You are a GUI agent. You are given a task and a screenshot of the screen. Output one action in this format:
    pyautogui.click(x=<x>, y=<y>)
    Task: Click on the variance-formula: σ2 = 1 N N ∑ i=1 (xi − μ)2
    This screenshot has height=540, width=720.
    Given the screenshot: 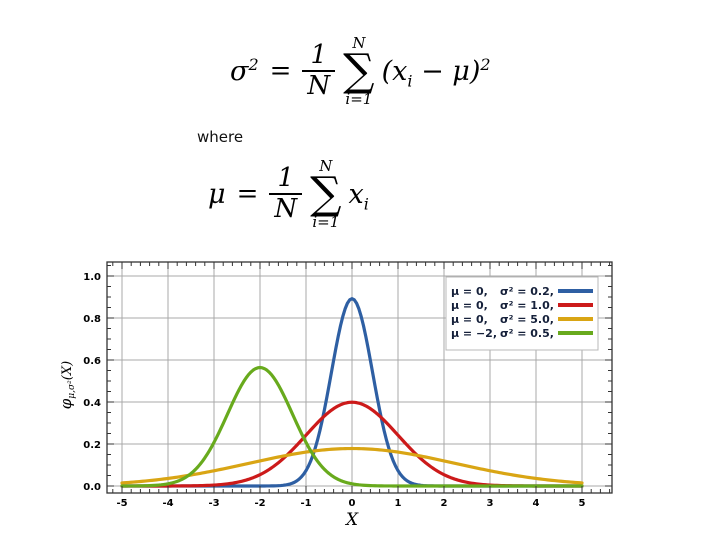 What is the action you would take?
    pyautogui.click(x=360, y=70)
    